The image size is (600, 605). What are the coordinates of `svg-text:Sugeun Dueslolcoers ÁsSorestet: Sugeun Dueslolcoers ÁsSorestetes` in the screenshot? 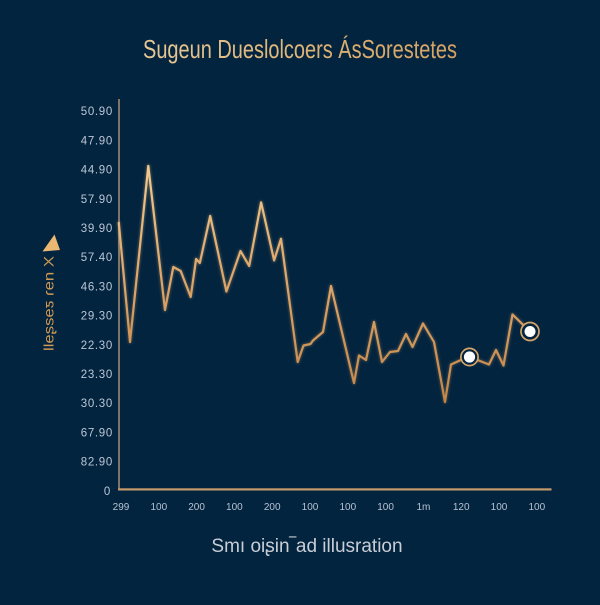 It's located at (300, 49).